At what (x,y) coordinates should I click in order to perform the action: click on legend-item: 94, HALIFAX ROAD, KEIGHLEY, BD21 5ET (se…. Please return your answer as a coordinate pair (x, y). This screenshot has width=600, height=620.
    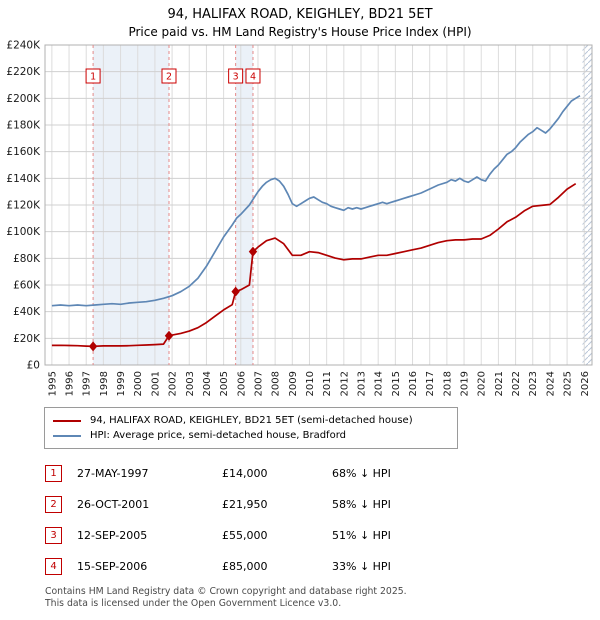
    Looking at the image, I should click on (251, 420).